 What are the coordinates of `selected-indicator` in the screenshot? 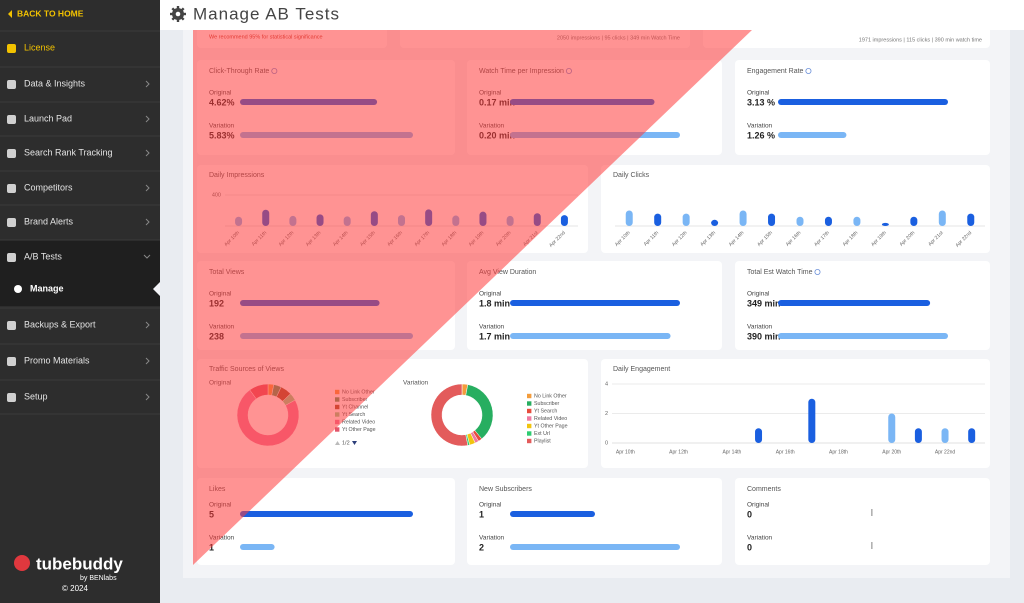 It's located at (156, 289).